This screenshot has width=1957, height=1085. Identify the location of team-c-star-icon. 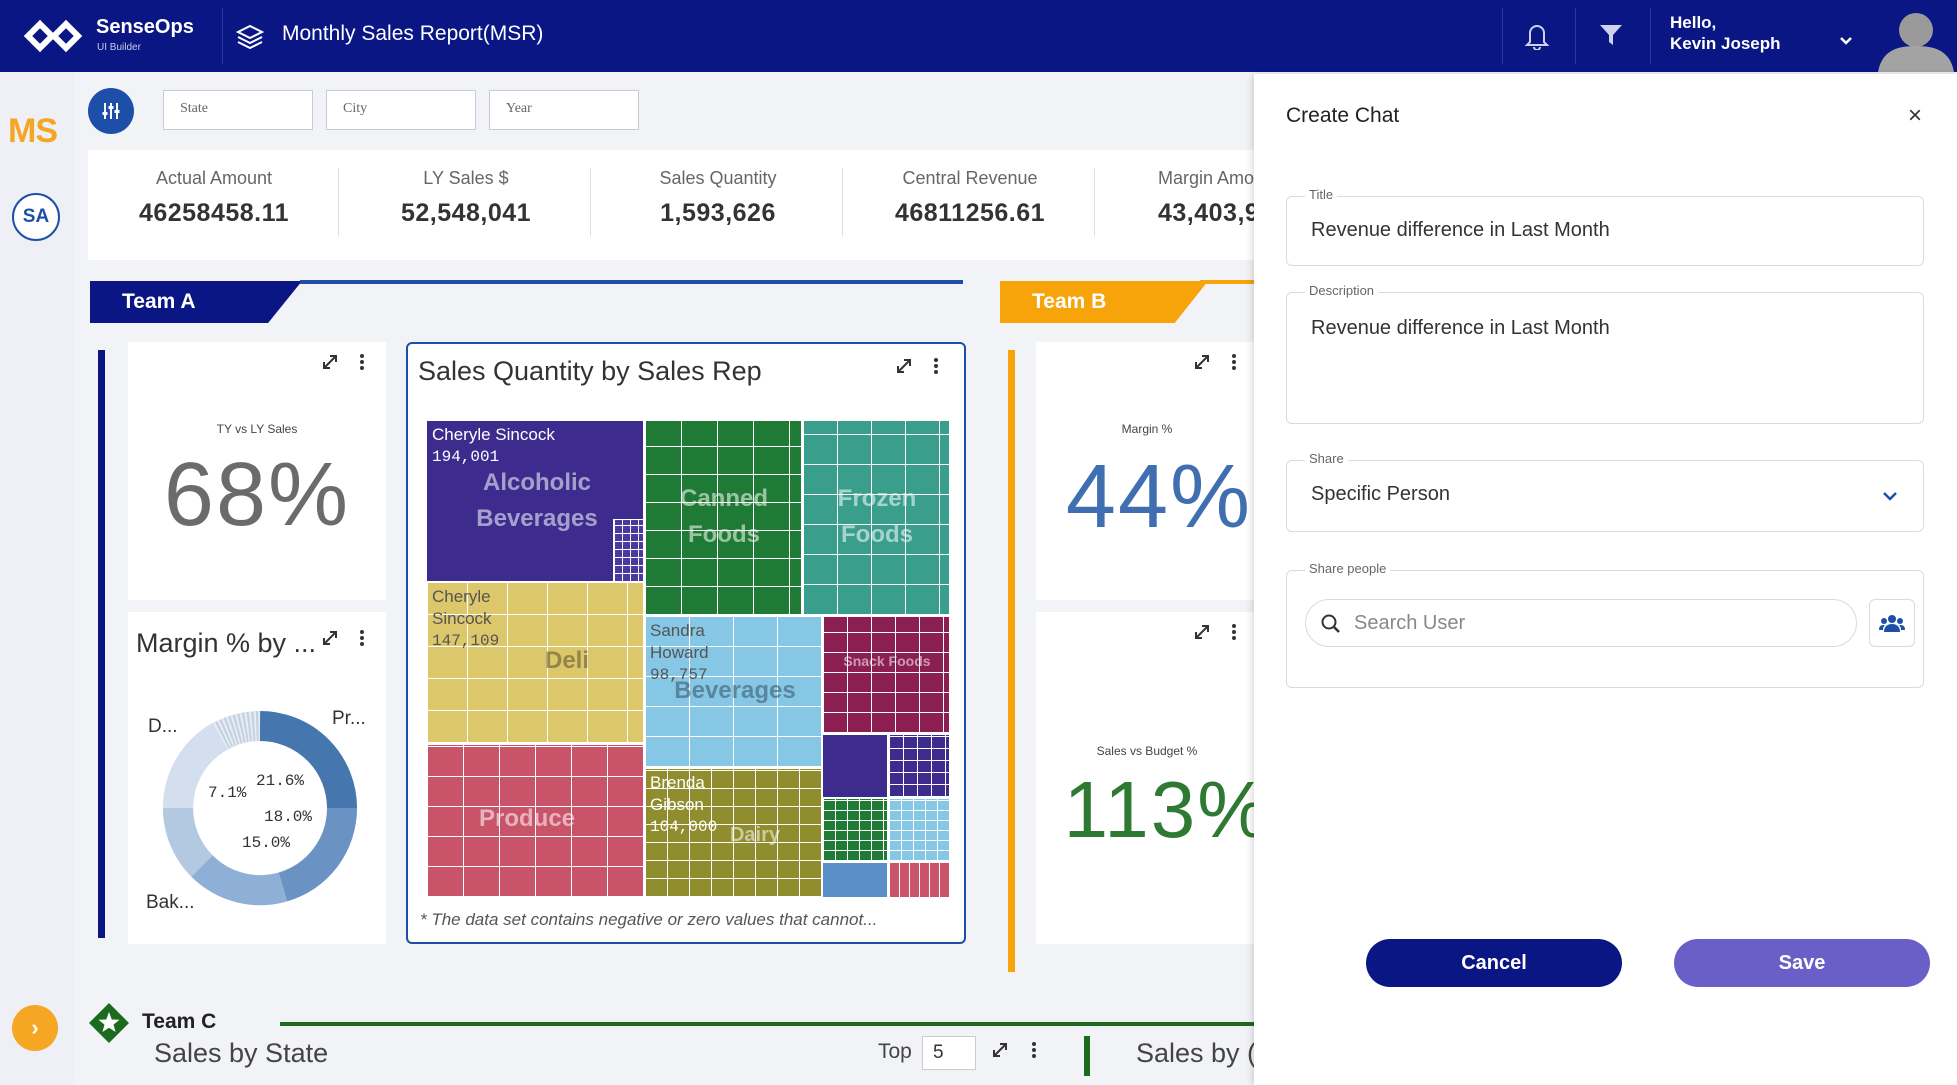
(109, 1023).